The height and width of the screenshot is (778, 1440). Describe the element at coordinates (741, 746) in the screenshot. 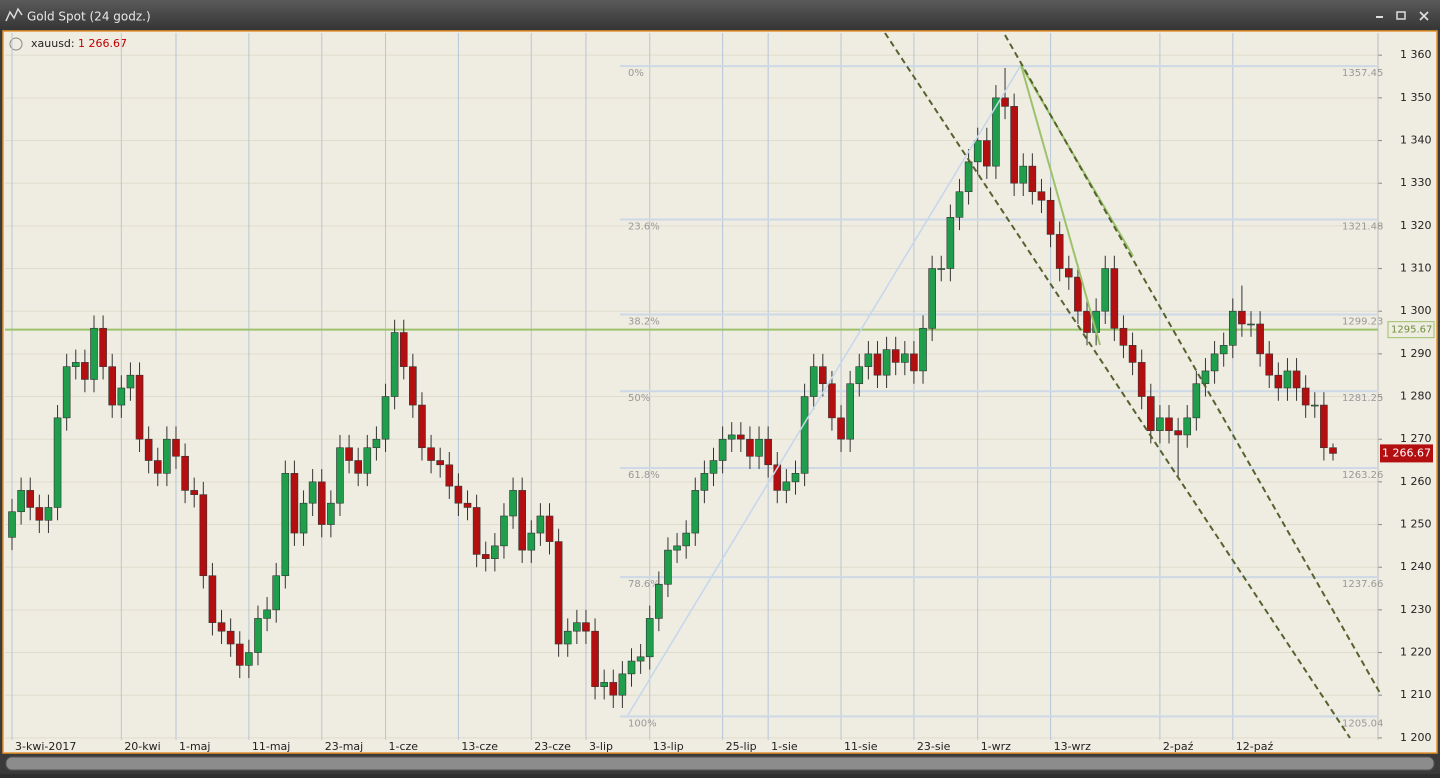

I see `x-tick-label: 25-lip` at that location.